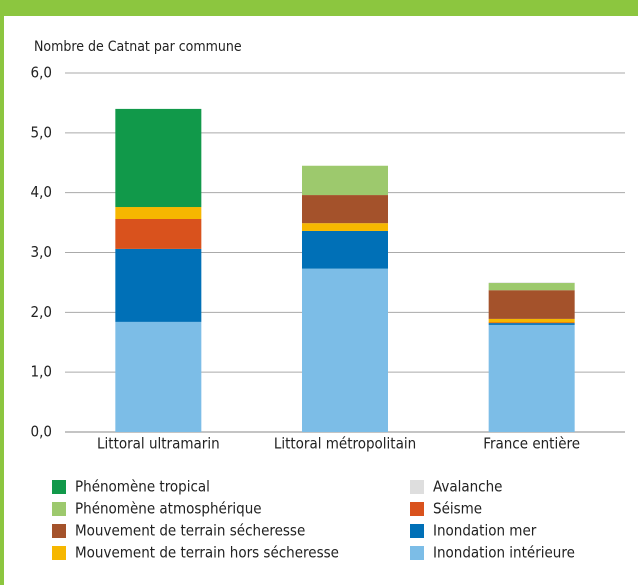  Describe the element at coordinates (41, 312) in the screenshot. I see `y-tick-label: 2,0` at that location.